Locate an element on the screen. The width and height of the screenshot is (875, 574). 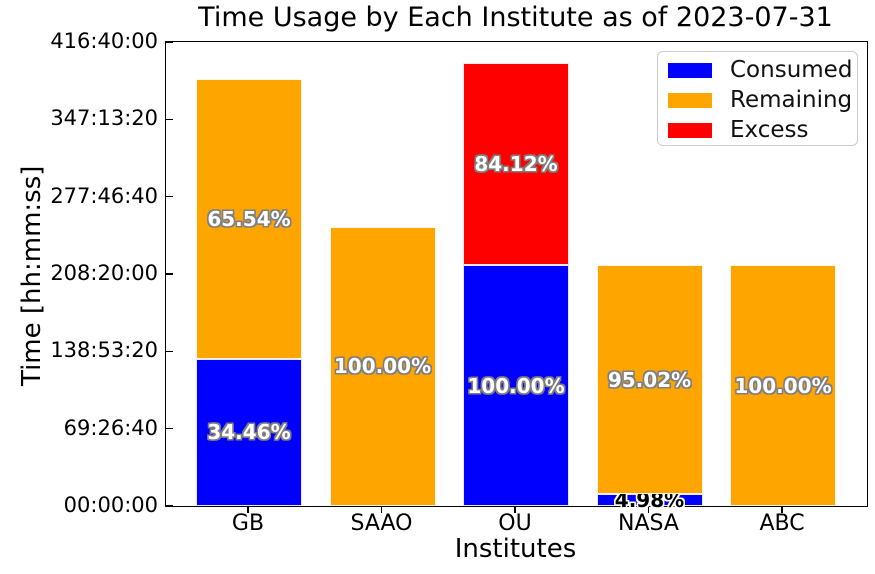
bar-segment-remaining-nasa is located at coordinates (649, 380).